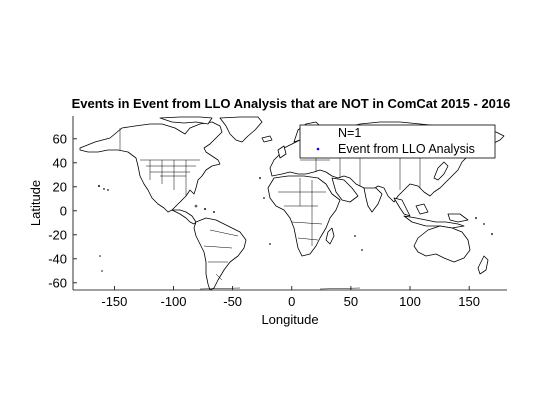  Describe the element at coordinates (220, 254) in the screenshot. I see `land-south-america` at that location.